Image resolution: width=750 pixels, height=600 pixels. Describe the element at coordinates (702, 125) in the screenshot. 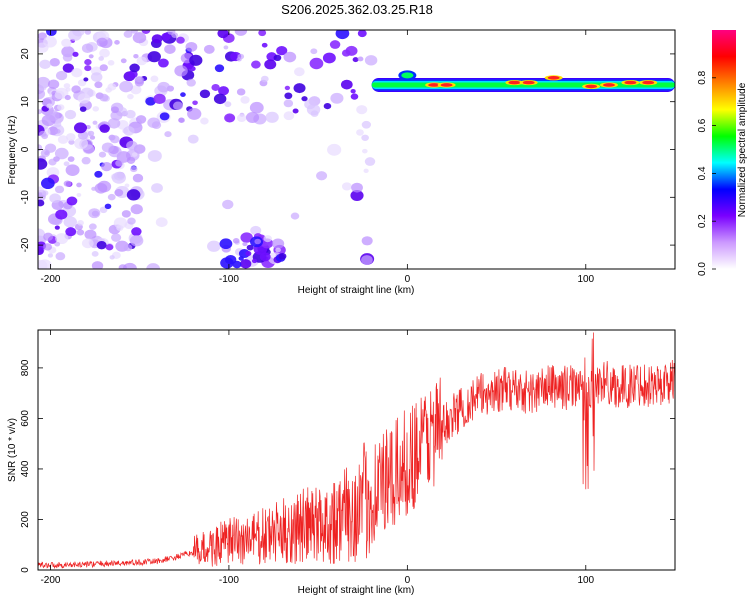

I see `colorbar-tick-label: 0.6` at that location.